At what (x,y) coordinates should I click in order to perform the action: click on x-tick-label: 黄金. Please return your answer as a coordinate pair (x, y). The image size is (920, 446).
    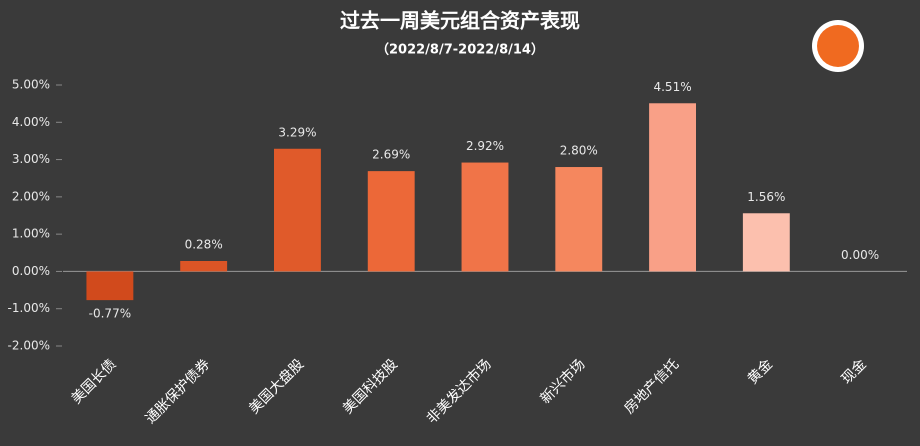
    Looking at the image, I should click on (760, 372).